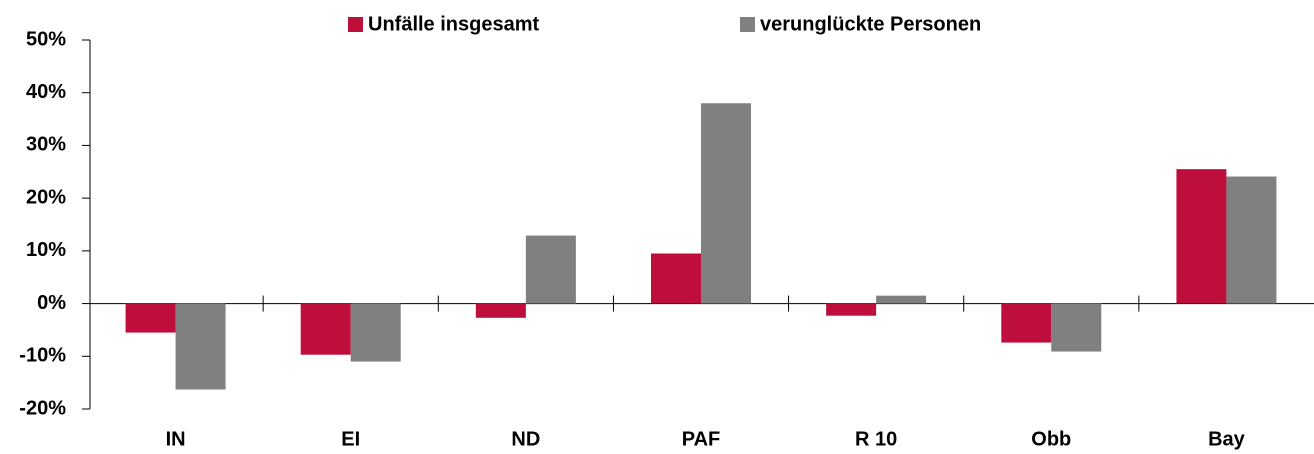  What do you see at coordinates (51, 303) in the screenshot?
I see `y-tick-label: 0%` at bounding box center [51, 303].